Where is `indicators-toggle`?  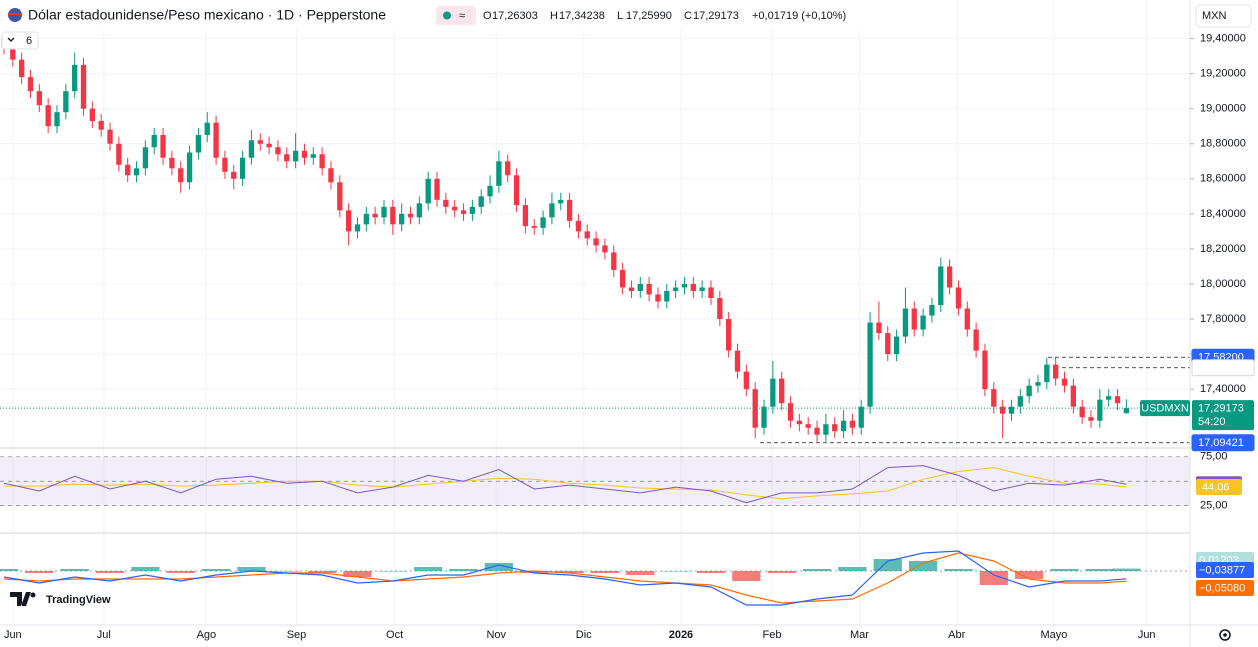 indicators-toggle is located at coordinates (20, 40).